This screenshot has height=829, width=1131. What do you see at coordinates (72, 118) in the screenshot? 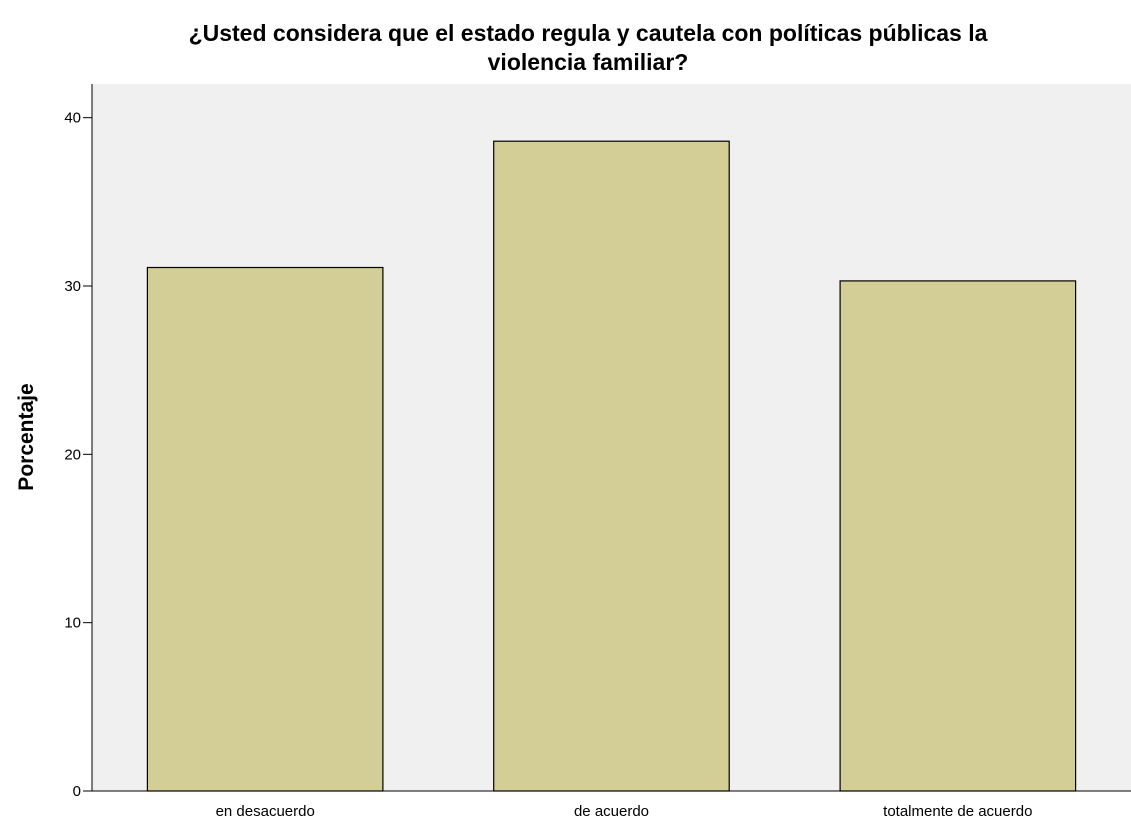
I see `y-tick-label-5: 40` at bounding box center [72, 118].